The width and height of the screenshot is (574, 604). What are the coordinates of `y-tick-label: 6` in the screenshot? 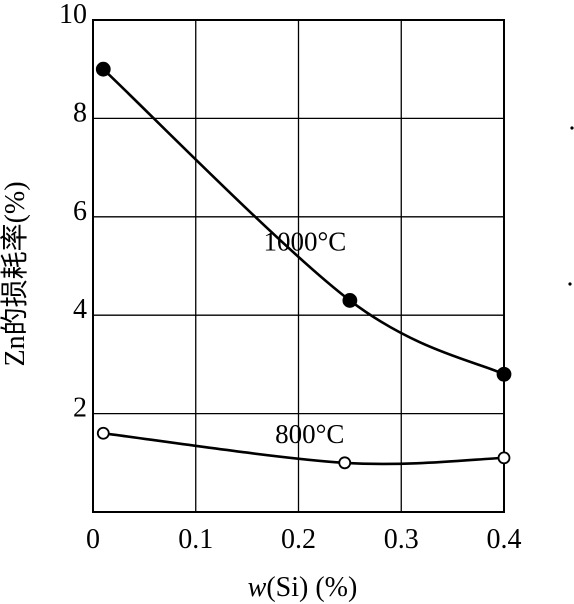 It's located at (80, 211).